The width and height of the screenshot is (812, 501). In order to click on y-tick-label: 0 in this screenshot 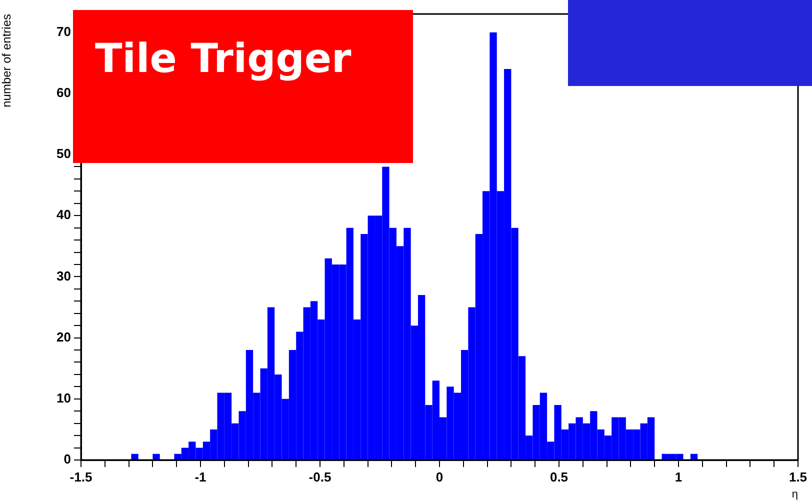, I will do `click(67, 459)`.